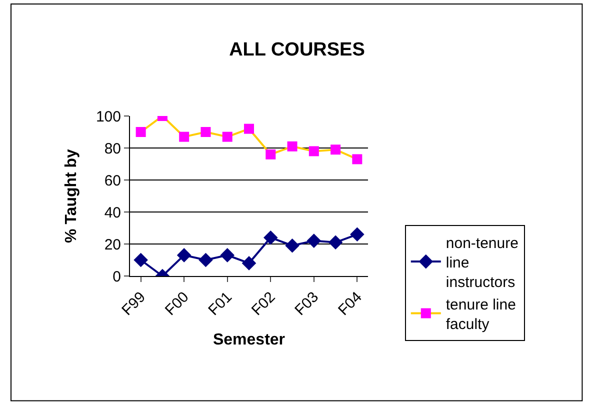 The width and height of the screenshot is (594, 407). What do you see at coordinates (112, 245) in the screenshot?
I see `y-tick-label: 20` at bounding box center [112, 245].